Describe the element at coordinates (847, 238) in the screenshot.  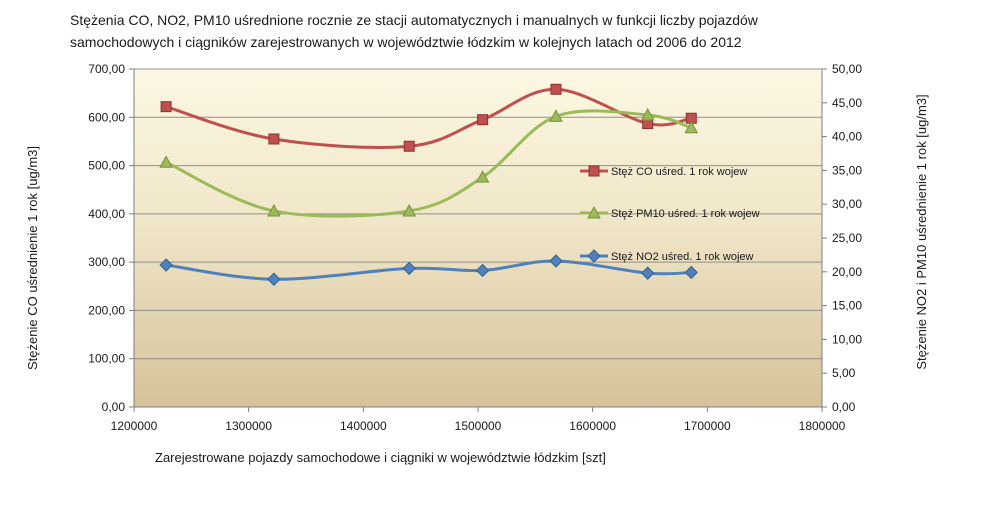
I see `right-y-tick-label: 25,00` at that location.